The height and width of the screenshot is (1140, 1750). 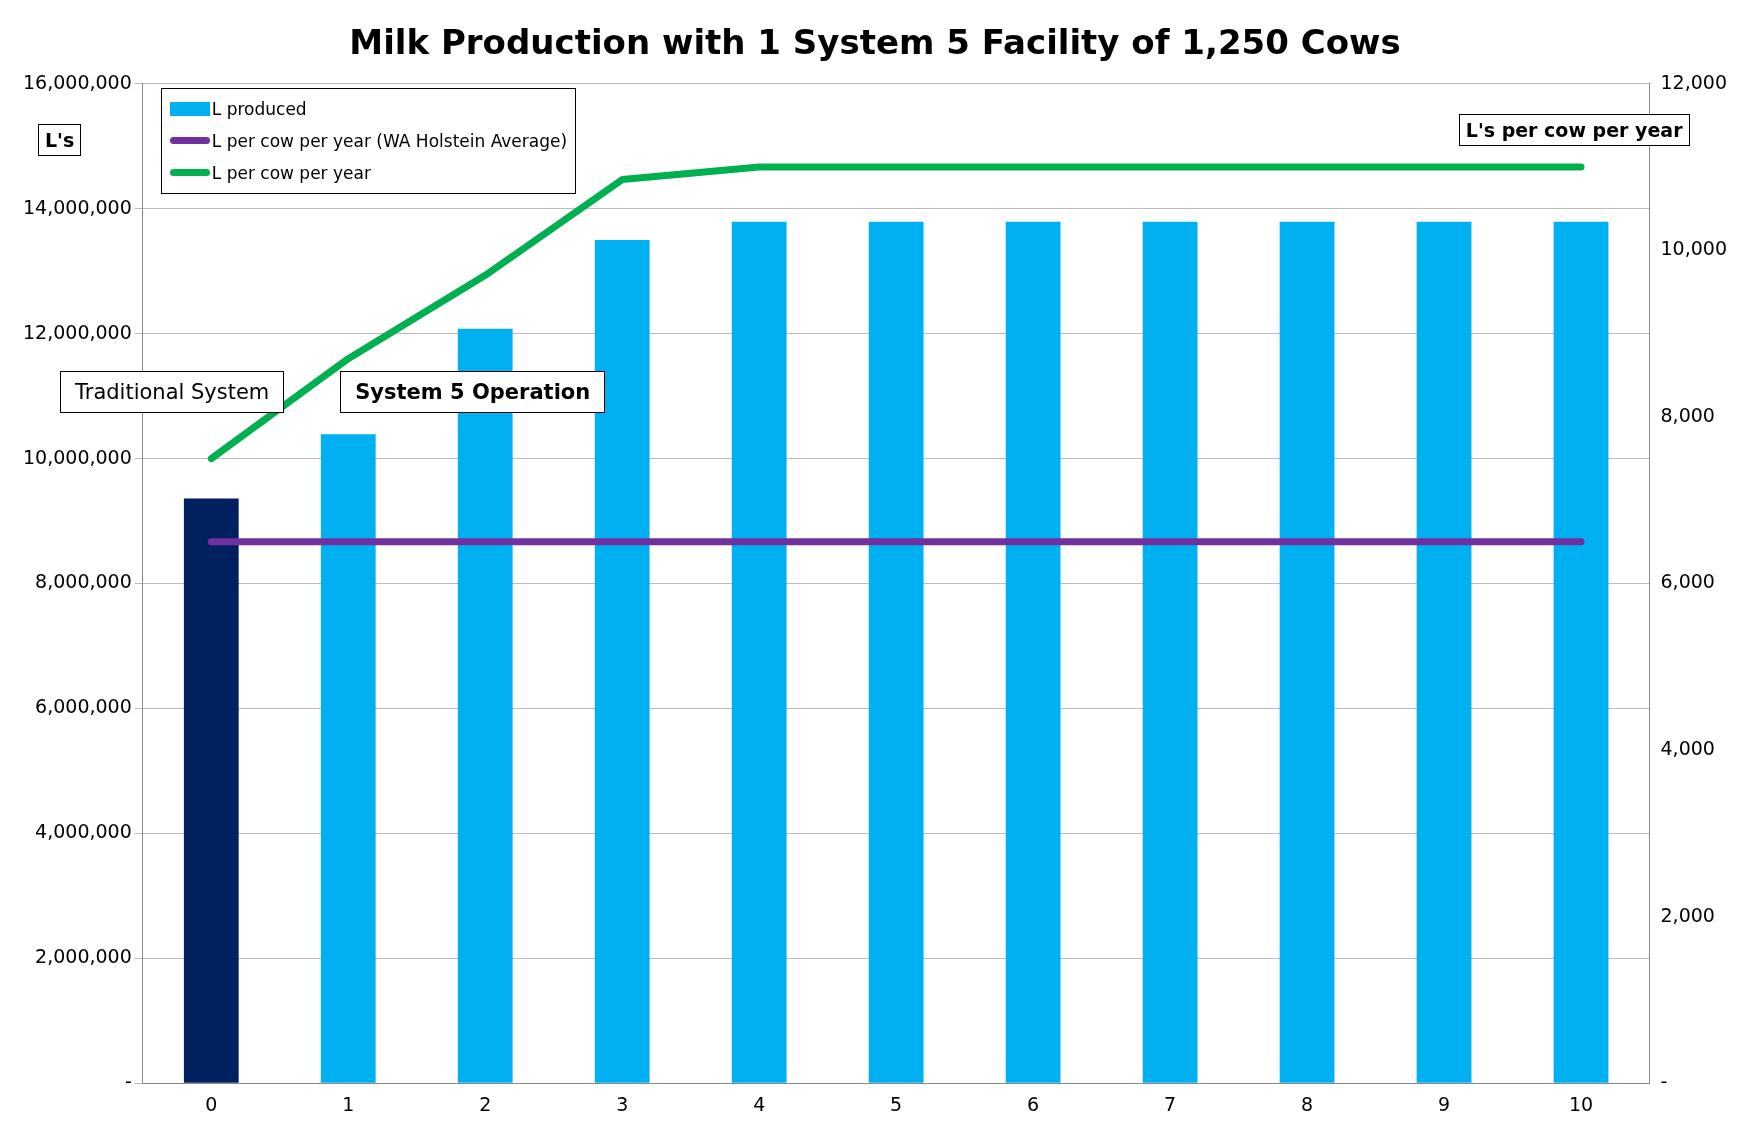 What do you see at coordinates (1574, 129) in the screenshot?
I see `y2-axis-title: L's per cow per year` at bounding box center [1574, 129].